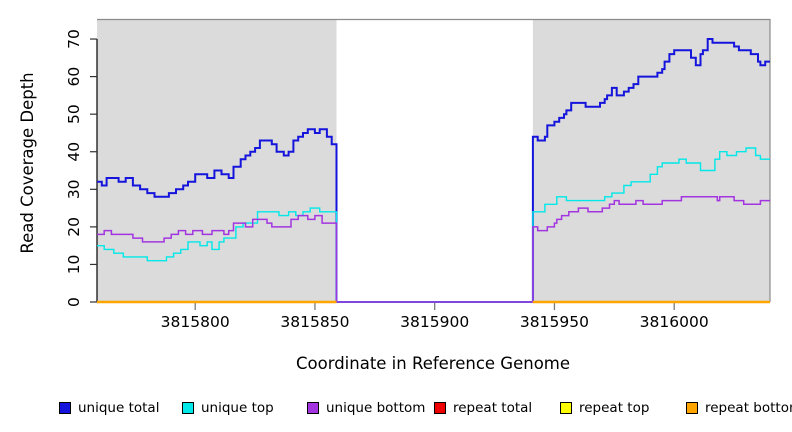 The width and height of the screenshot is (792, 432). I want to click on y-tick-label: 70, so click(74, 39).